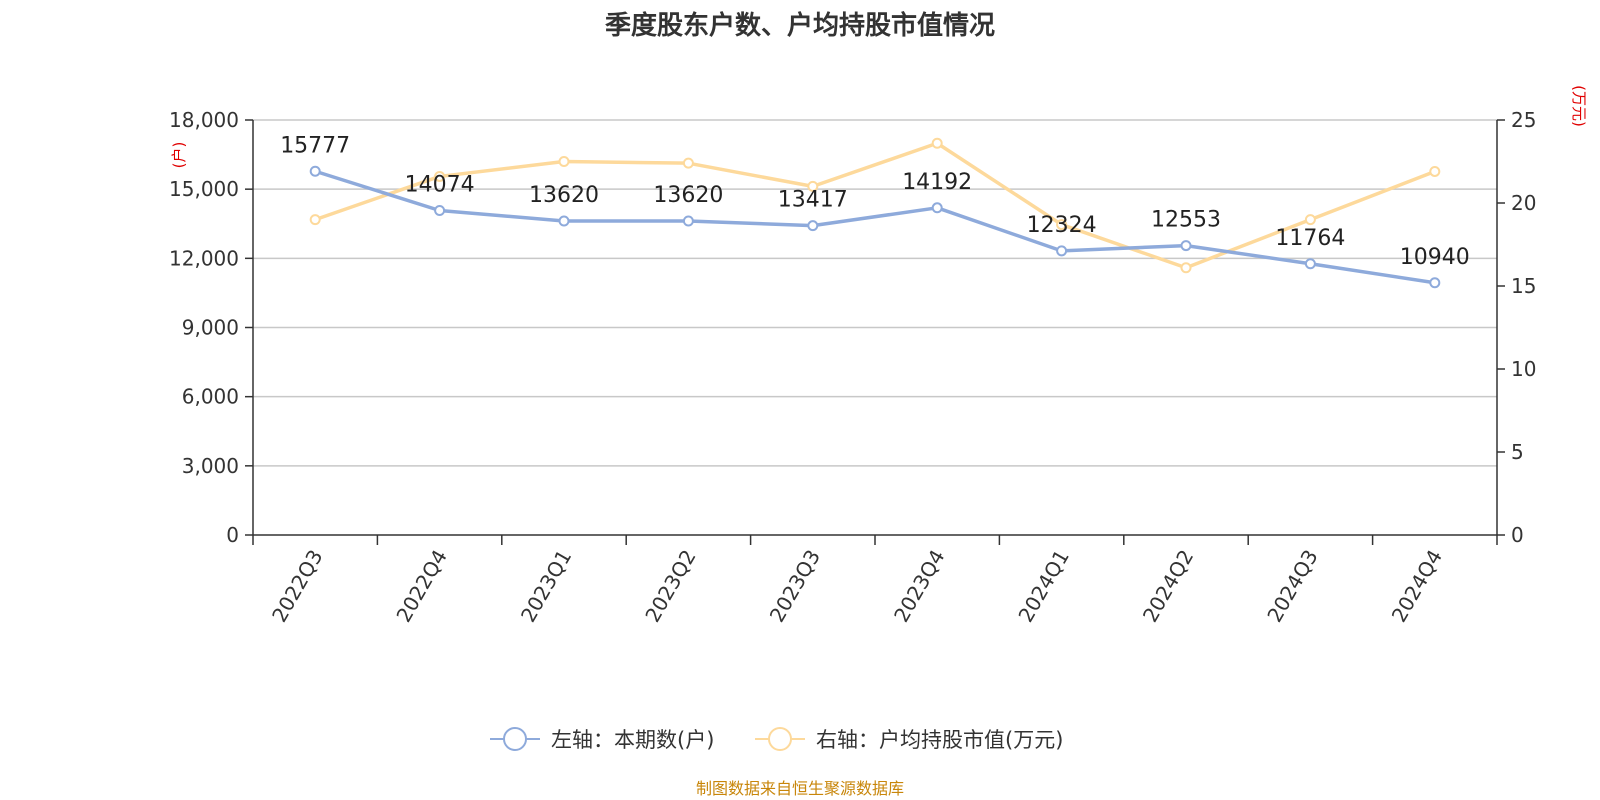 The image size is (1600, 800). Describe the element at coordinates (875, 227) in the screenshot. I see `series-line-left` at that location.